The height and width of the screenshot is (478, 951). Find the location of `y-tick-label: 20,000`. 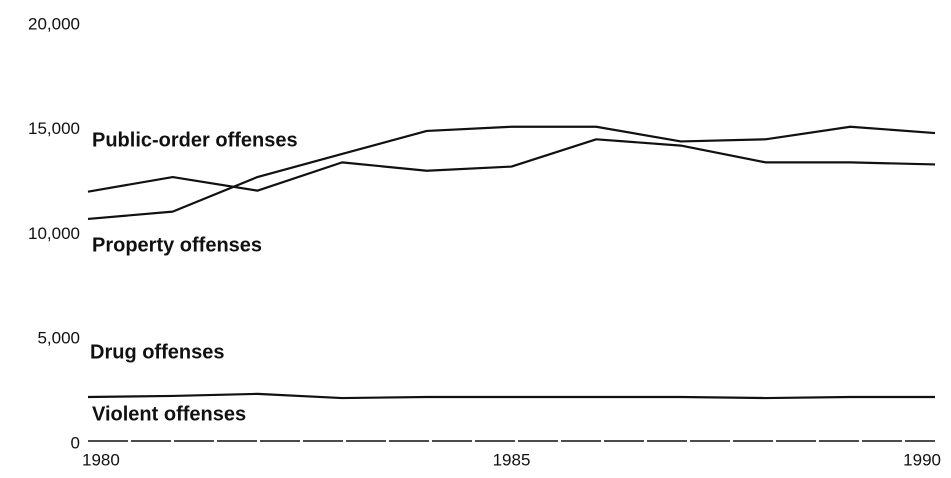

y-tick-label: 20,000 is located at coordinates (54, 23).